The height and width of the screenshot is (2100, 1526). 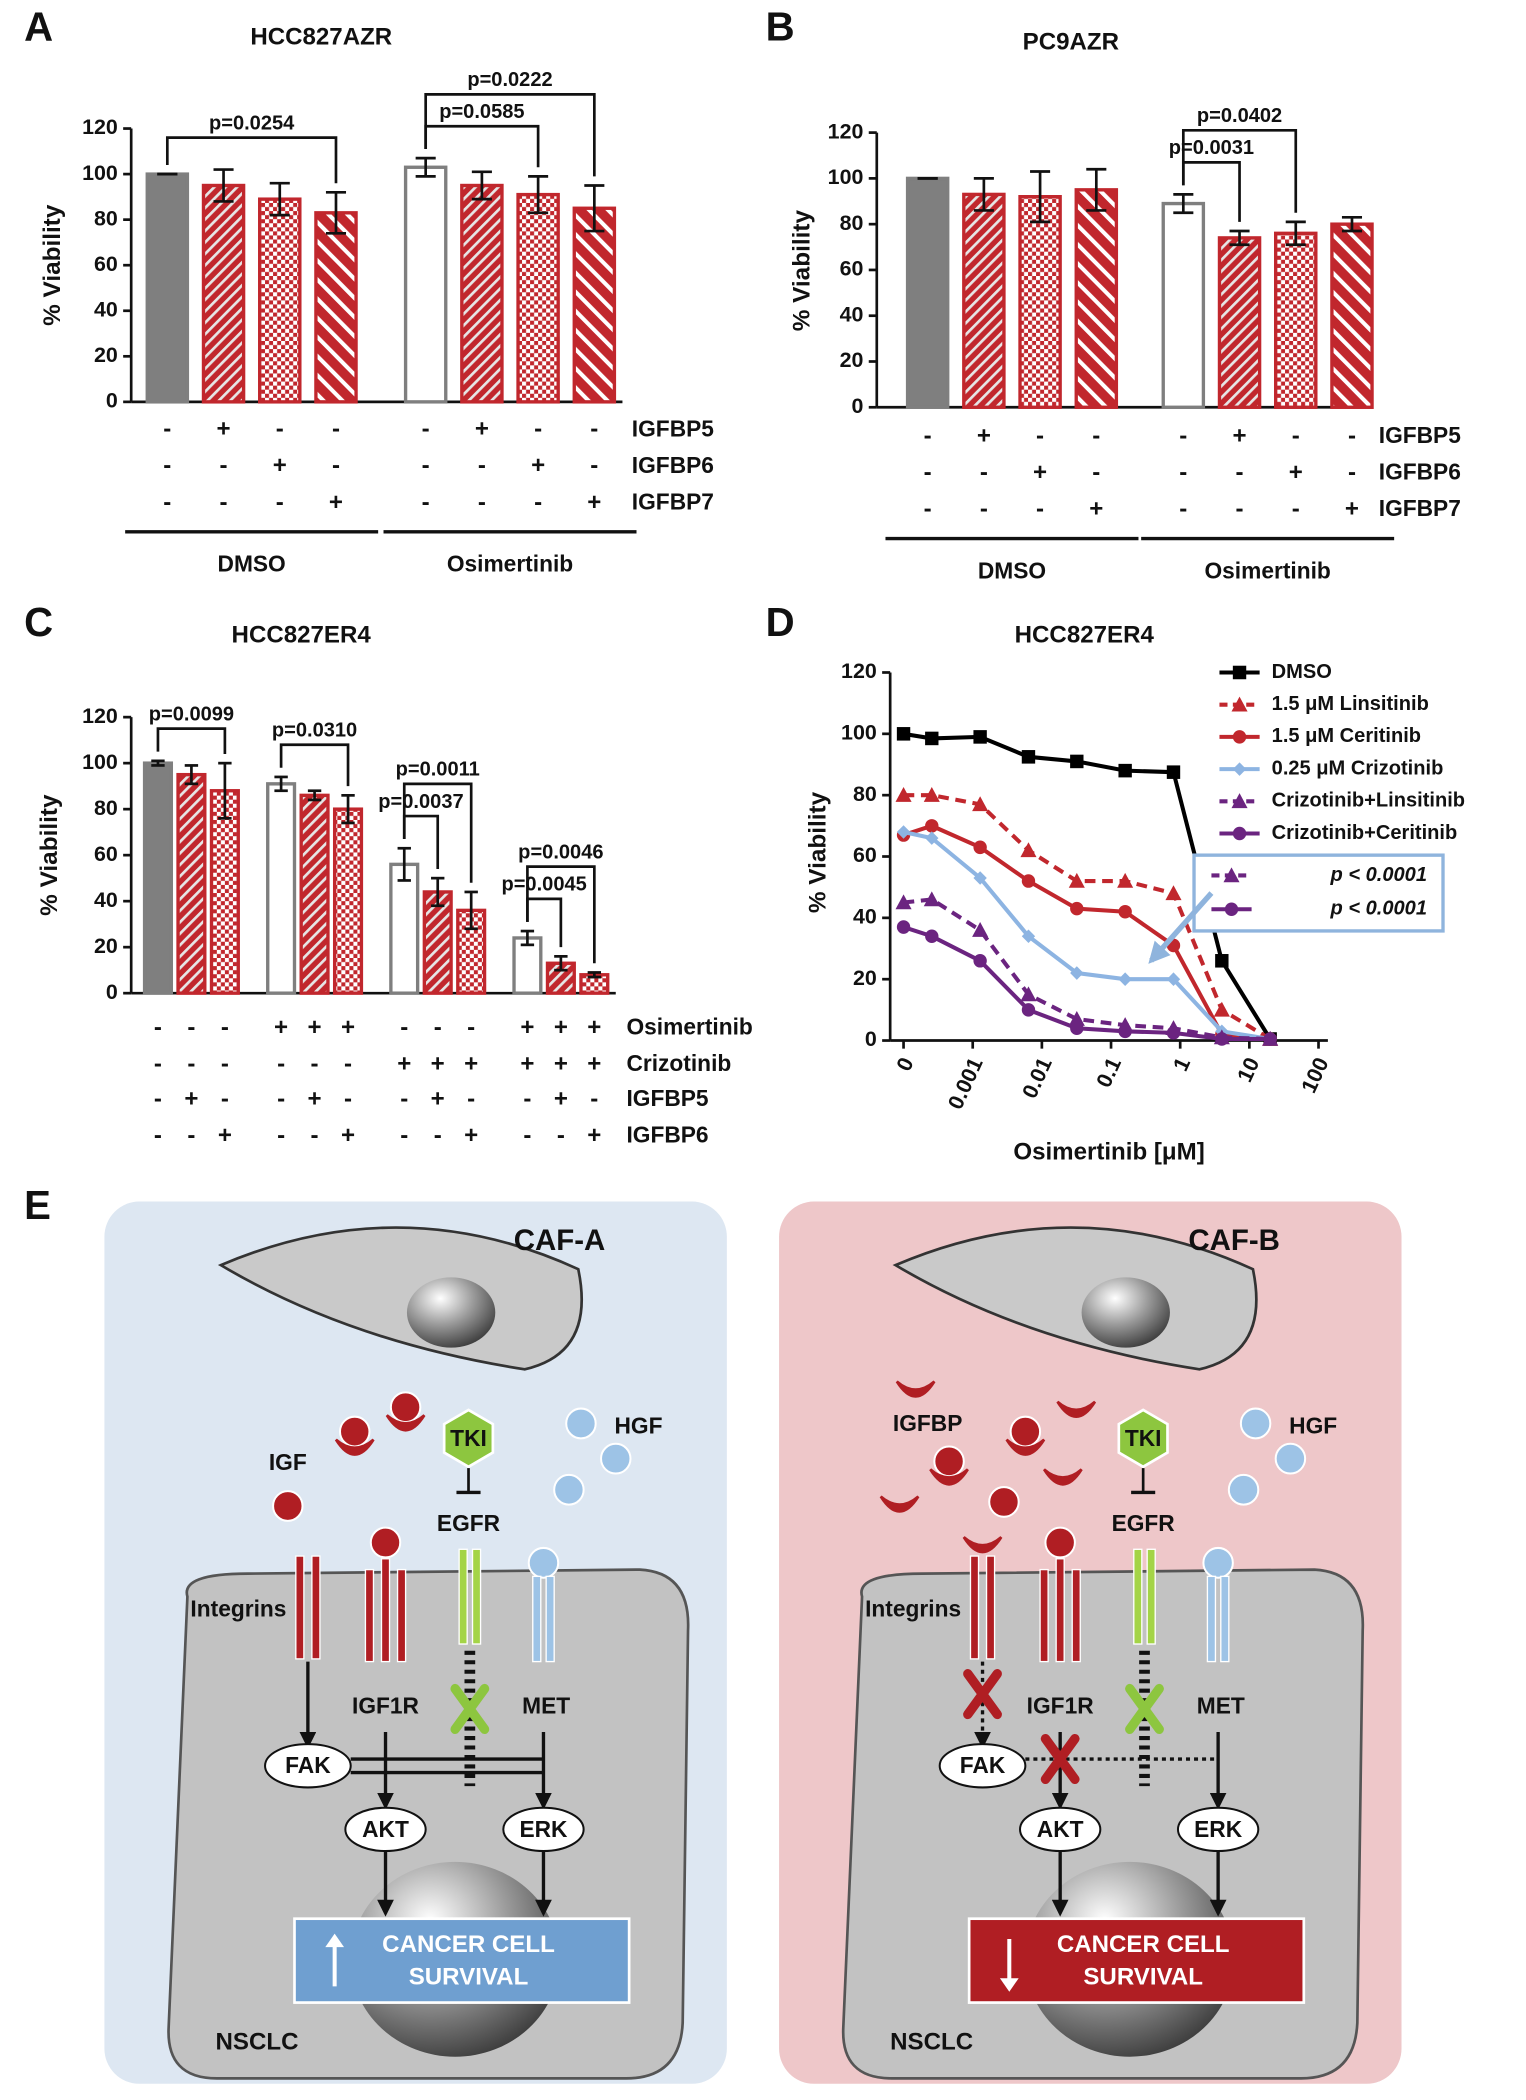 I want to click on tki-hexagon, so click(x=468, y=1438).